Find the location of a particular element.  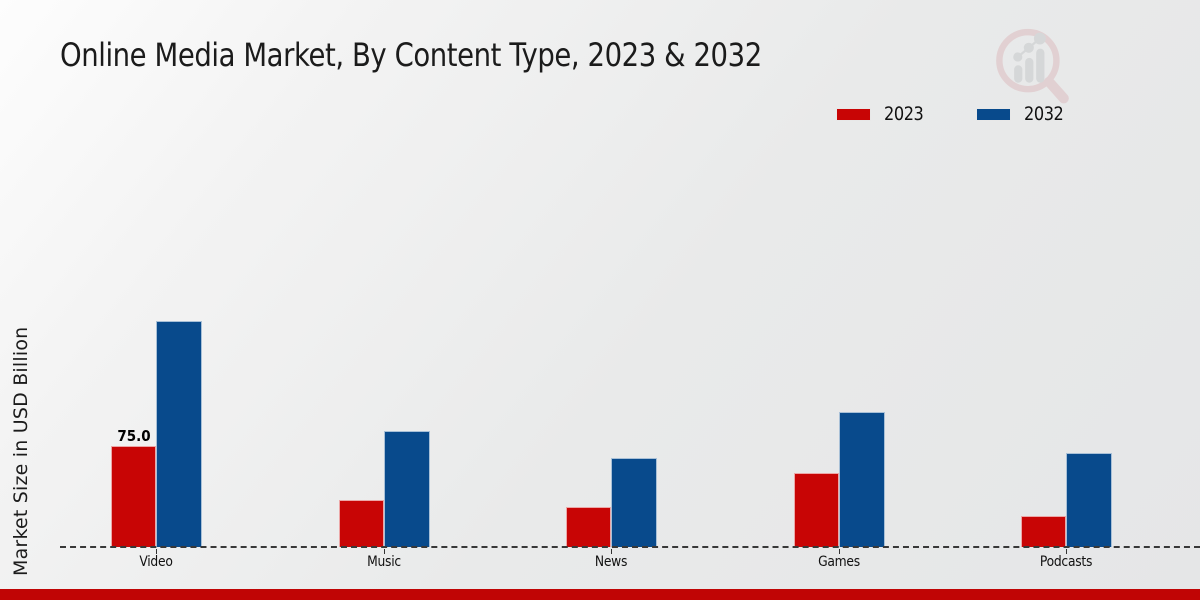

legend-item-2023: 2023 is located at coordinates (883, 114).